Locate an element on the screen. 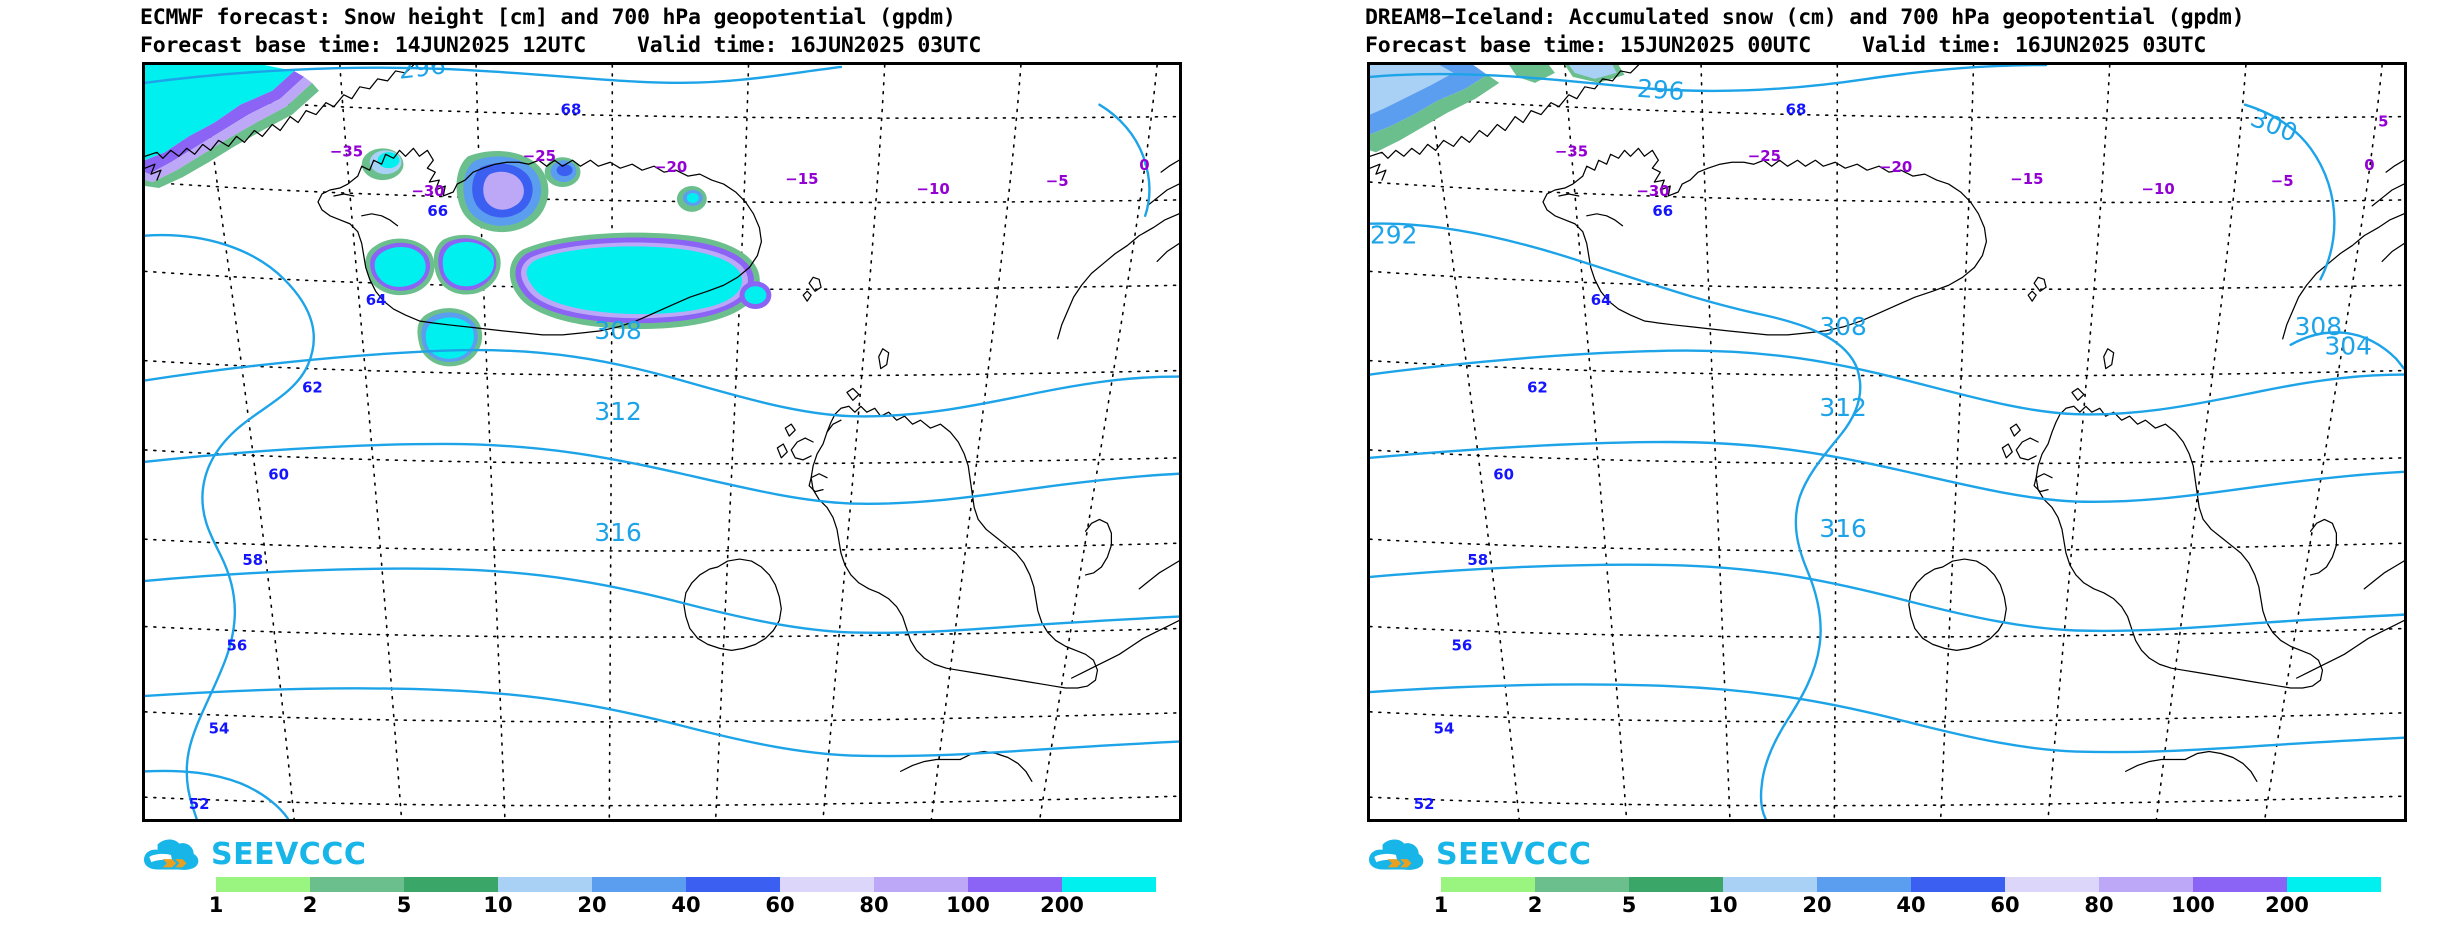 This screenshot has width=2449, height=925. colorbar-strip-left is located at coordinates (686, 884).